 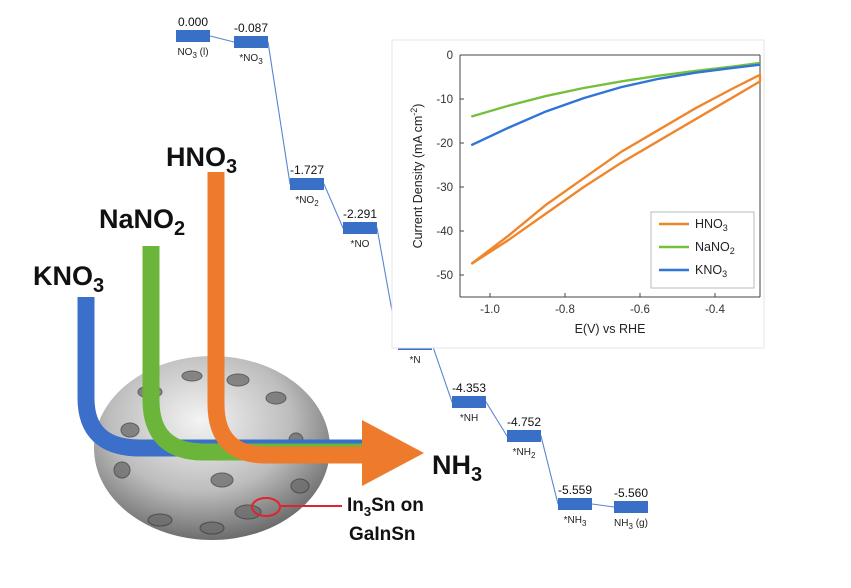 I want to click on catalyst-label-line2: GaInSn, so click(x=382, y=534).